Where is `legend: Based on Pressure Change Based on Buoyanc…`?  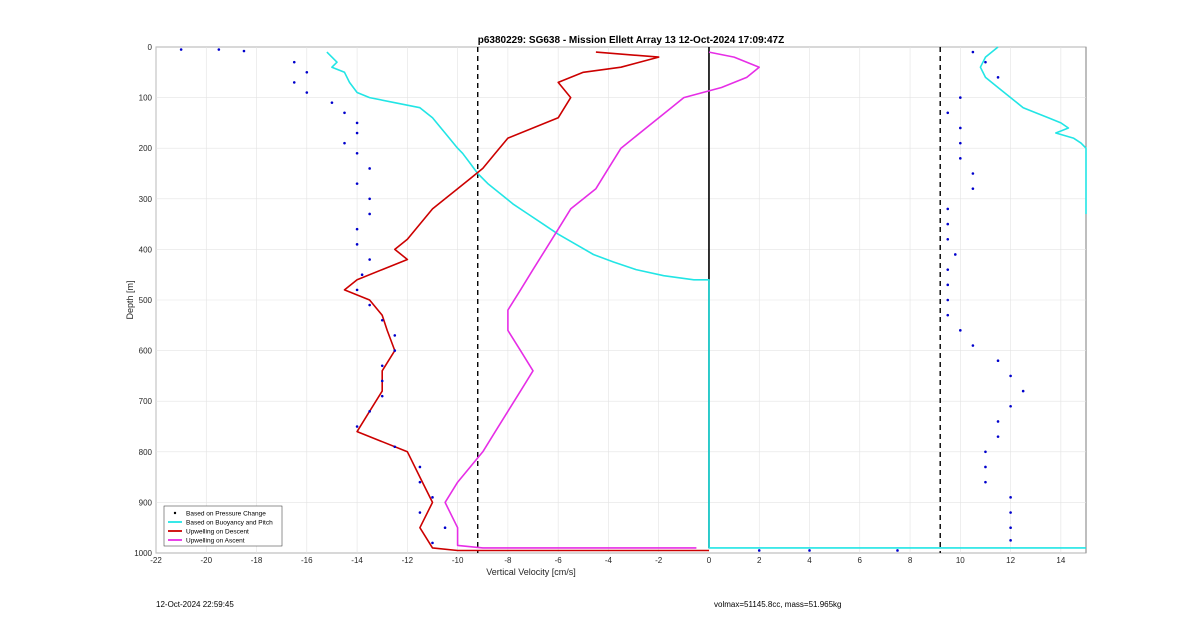 legend: Based on Pressure Change Based on Buoyanc… is located at coordinates (223, 526).